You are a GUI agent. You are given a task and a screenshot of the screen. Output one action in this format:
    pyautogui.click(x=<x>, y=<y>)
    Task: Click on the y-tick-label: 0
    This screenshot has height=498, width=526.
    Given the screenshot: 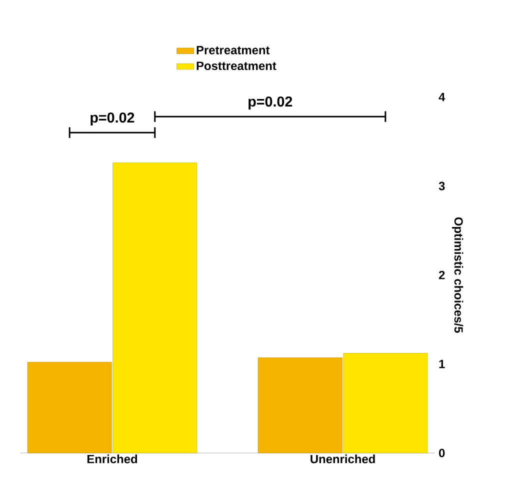 What is the action you would take?
    pyautogui.click(x=441, y=453)
    